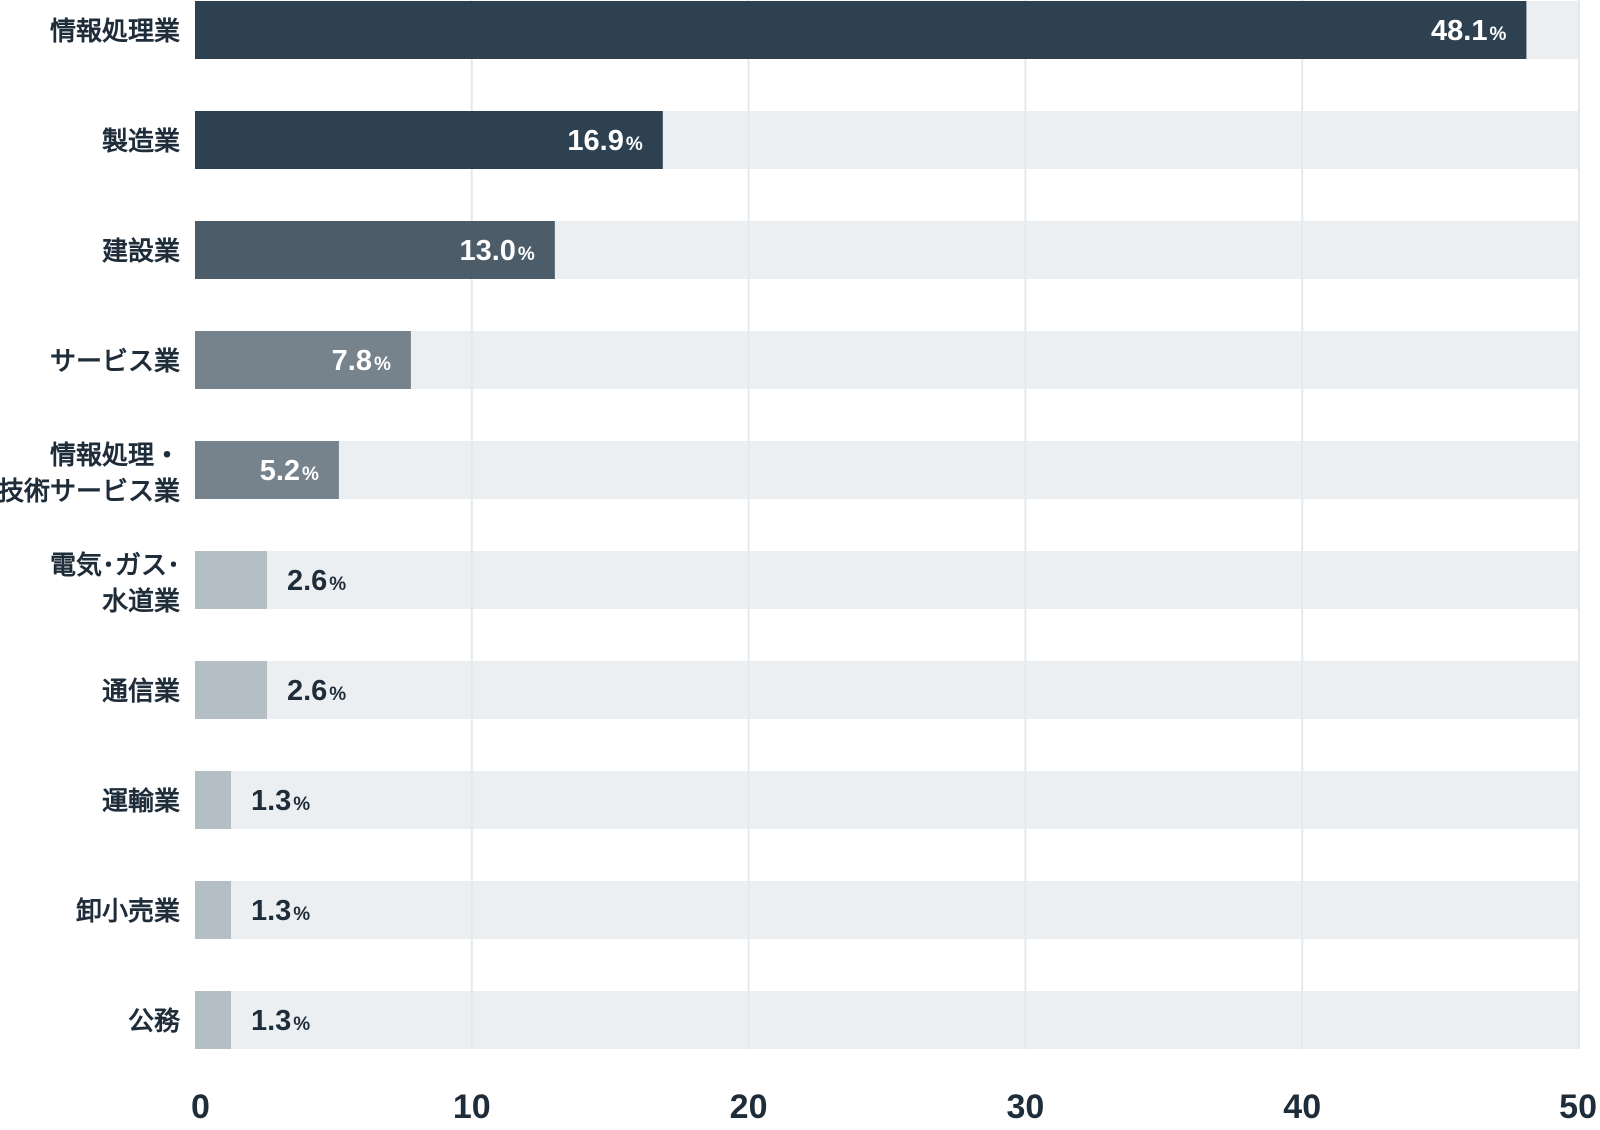  Describe the element at coordinates (90, 474) in the screenshot. I see `category-label: 情報処理・技術サービス業` at that location.